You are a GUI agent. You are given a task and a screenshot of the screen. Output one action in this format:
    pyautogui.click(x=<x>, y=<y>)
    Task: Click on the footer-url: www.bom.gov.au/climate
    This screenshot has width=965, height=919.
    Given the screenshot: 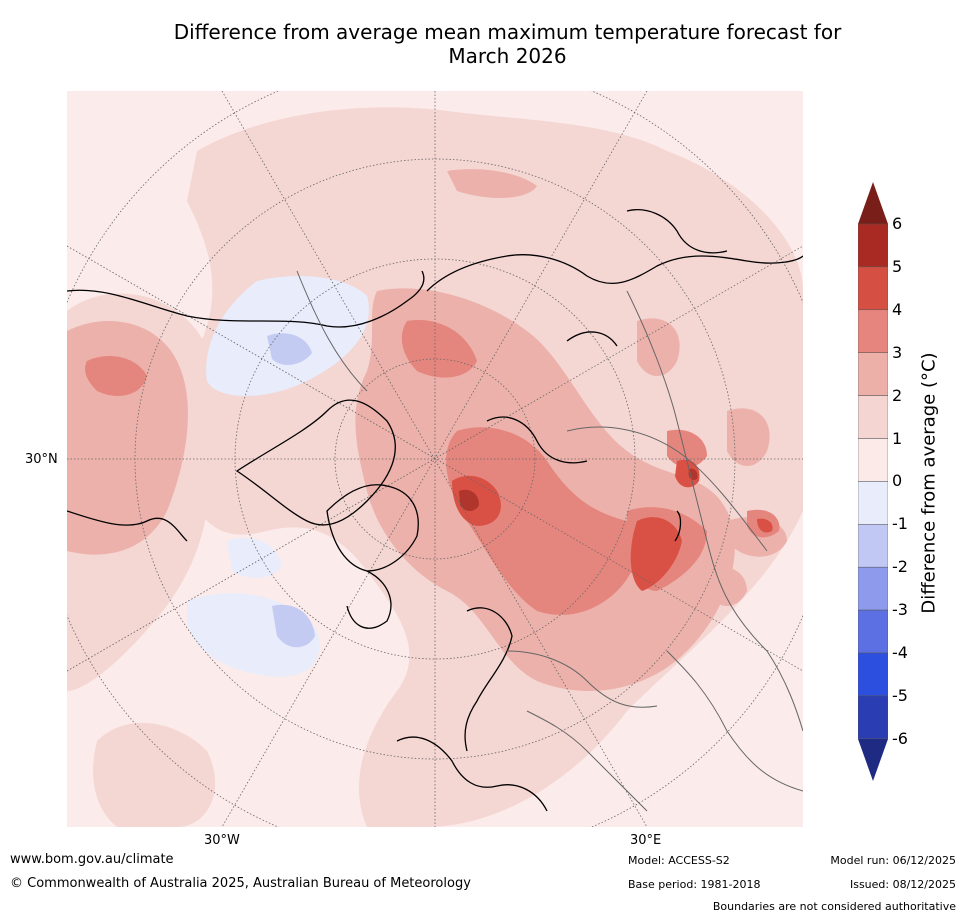 What is the action you would take?
    pyautogui.click(x=92, y=859)
    